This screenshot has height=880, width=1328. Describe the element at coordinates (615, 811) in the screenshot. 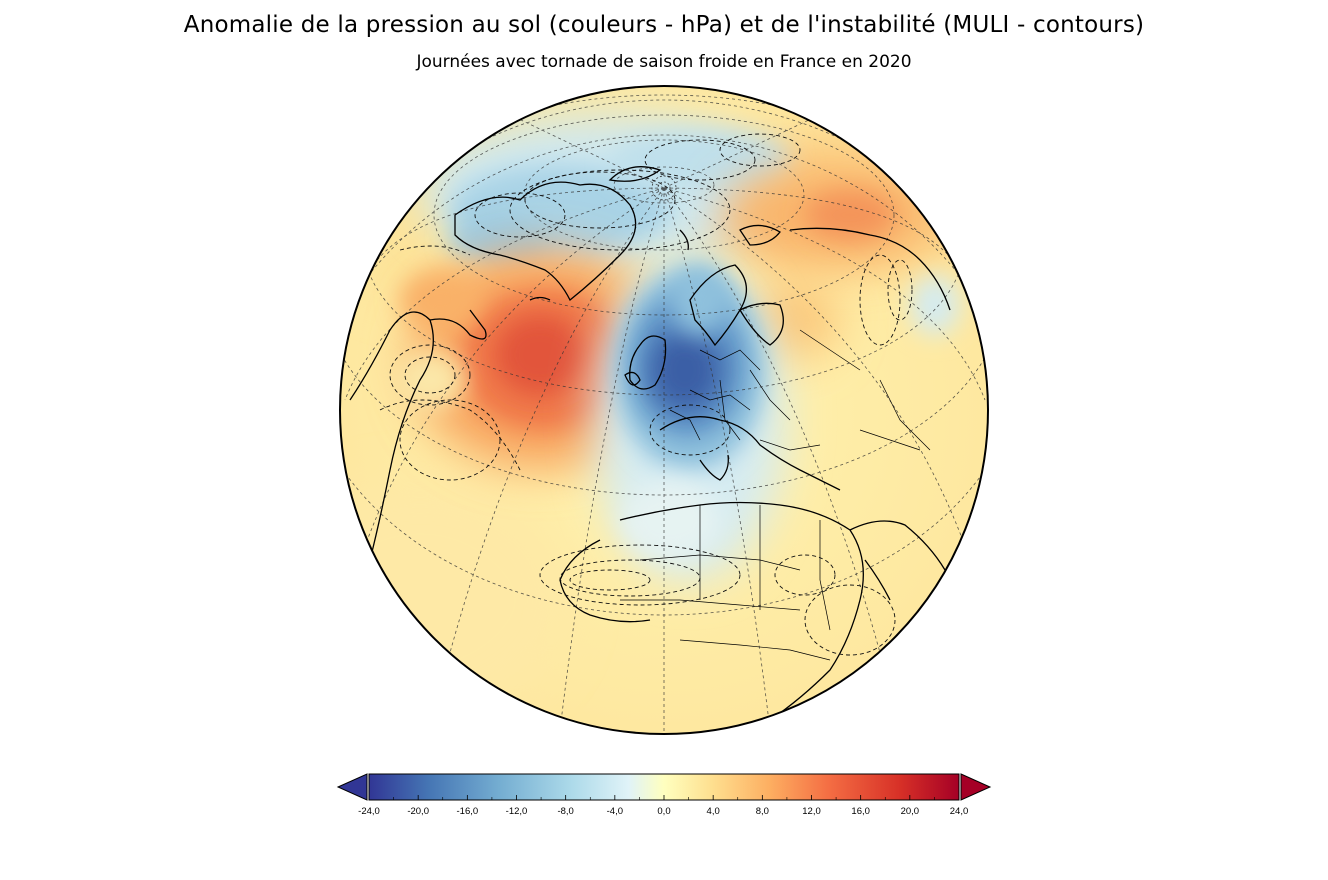

I see `colorbar-tick-label: -4,0` at that location.